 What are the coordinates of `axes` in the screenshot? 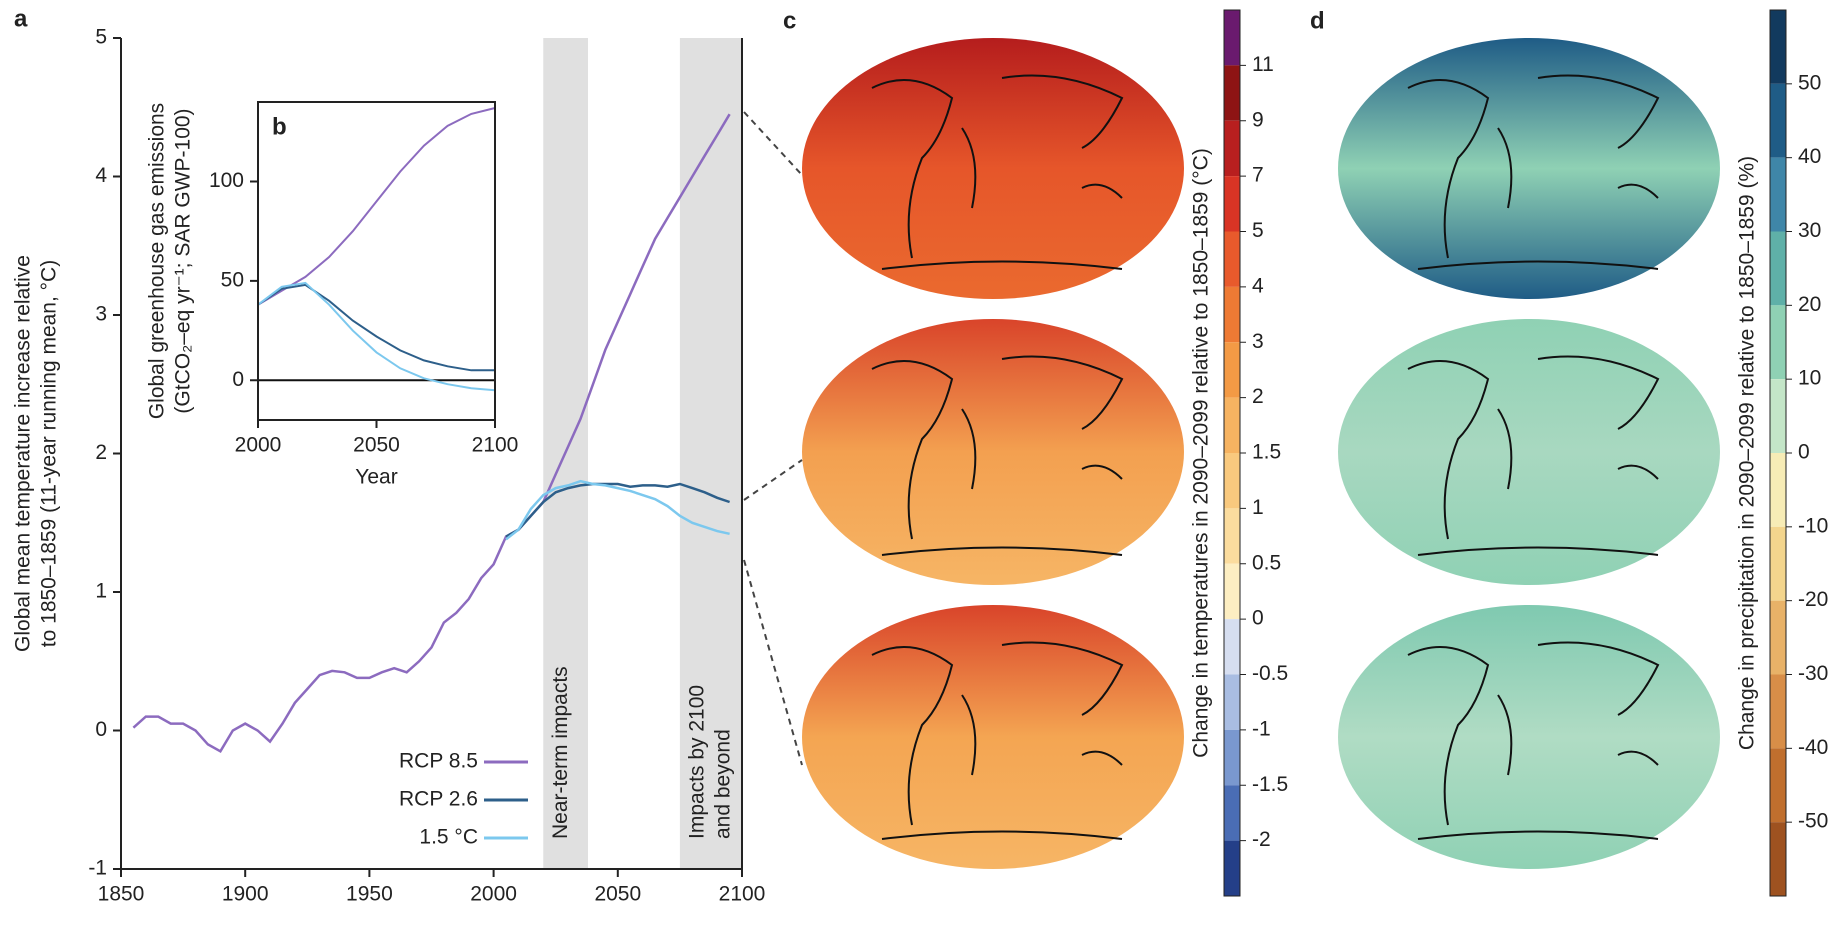 It's located at (376, 261).